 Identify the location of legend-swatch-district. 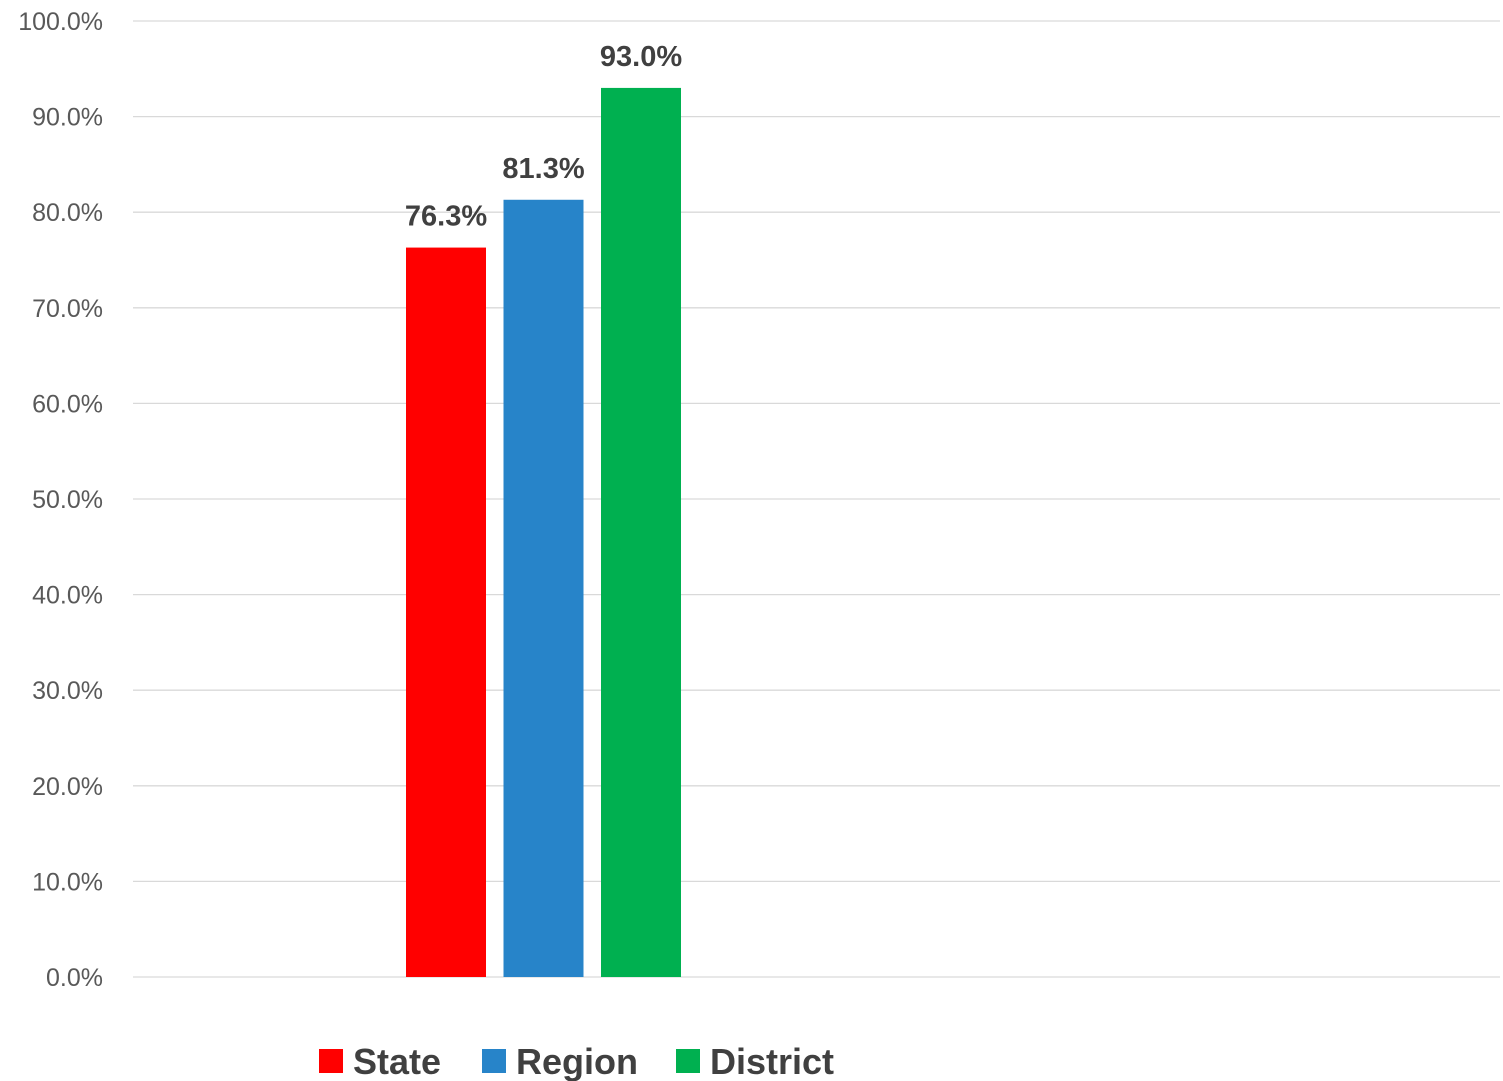
(688, 1061).